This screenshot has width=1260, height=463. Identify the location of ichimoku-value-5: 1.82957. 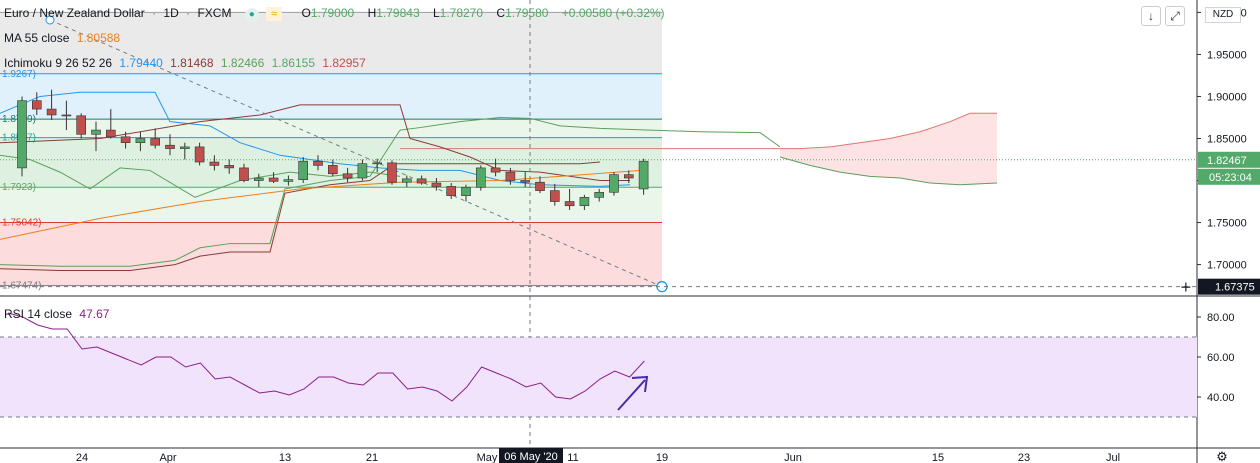
(344, 63).